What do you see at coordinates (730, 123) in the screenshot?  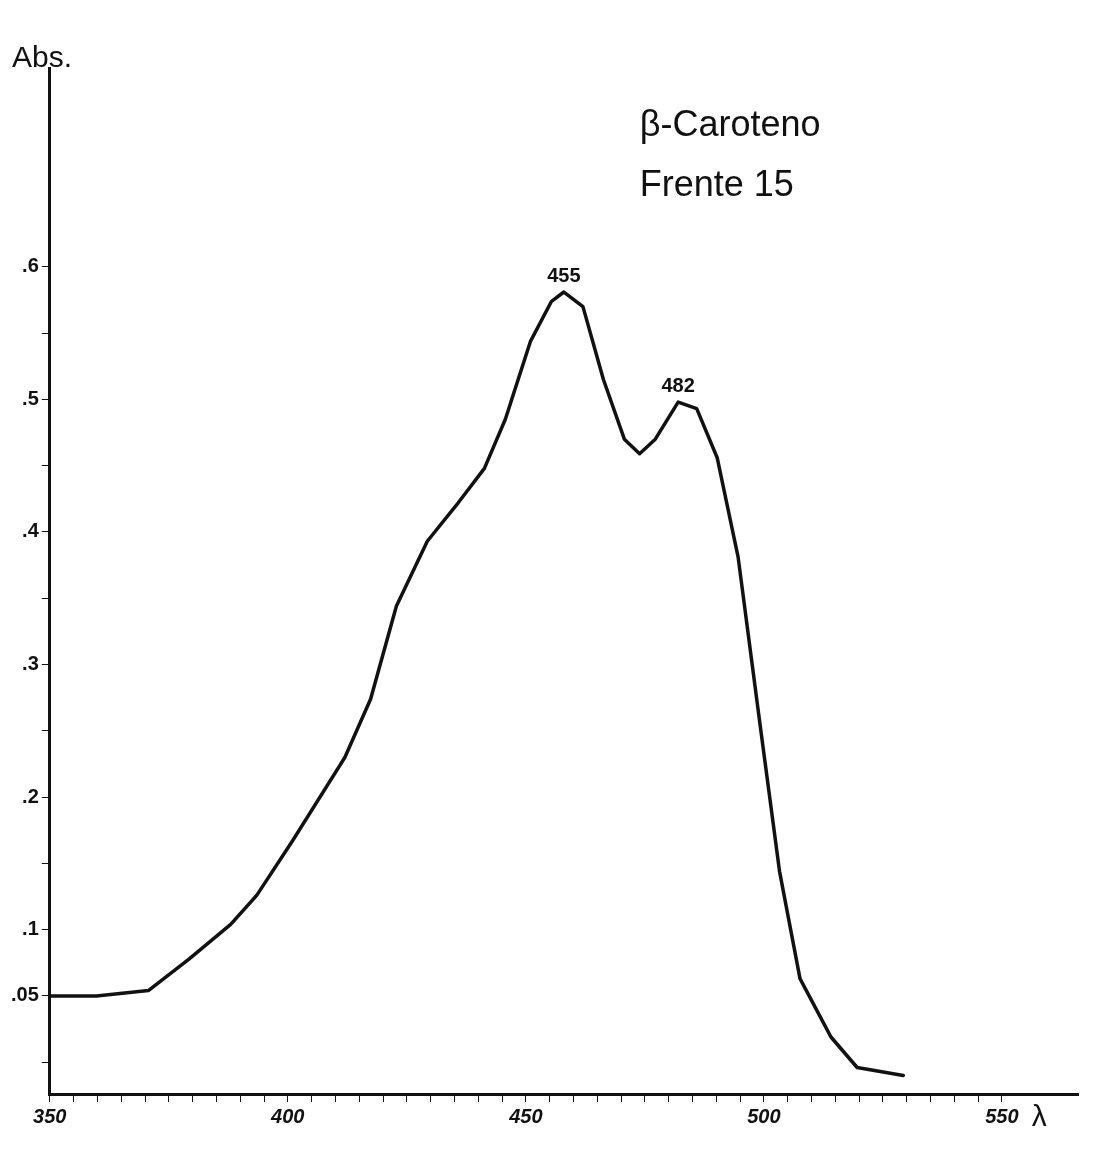 I see `text: β-Caroteno` at bounding box center [730, 123].